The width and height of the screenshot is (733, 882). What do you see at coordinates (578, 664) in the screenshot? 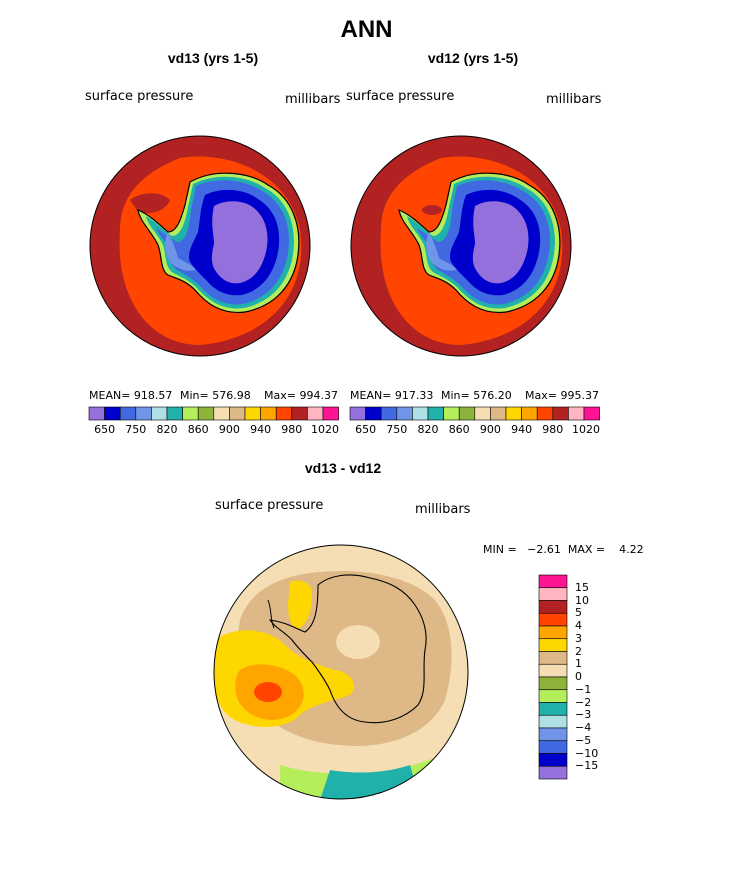
I see `difference-colorbar-tick-label: 1` at bounding box center [578, 664].